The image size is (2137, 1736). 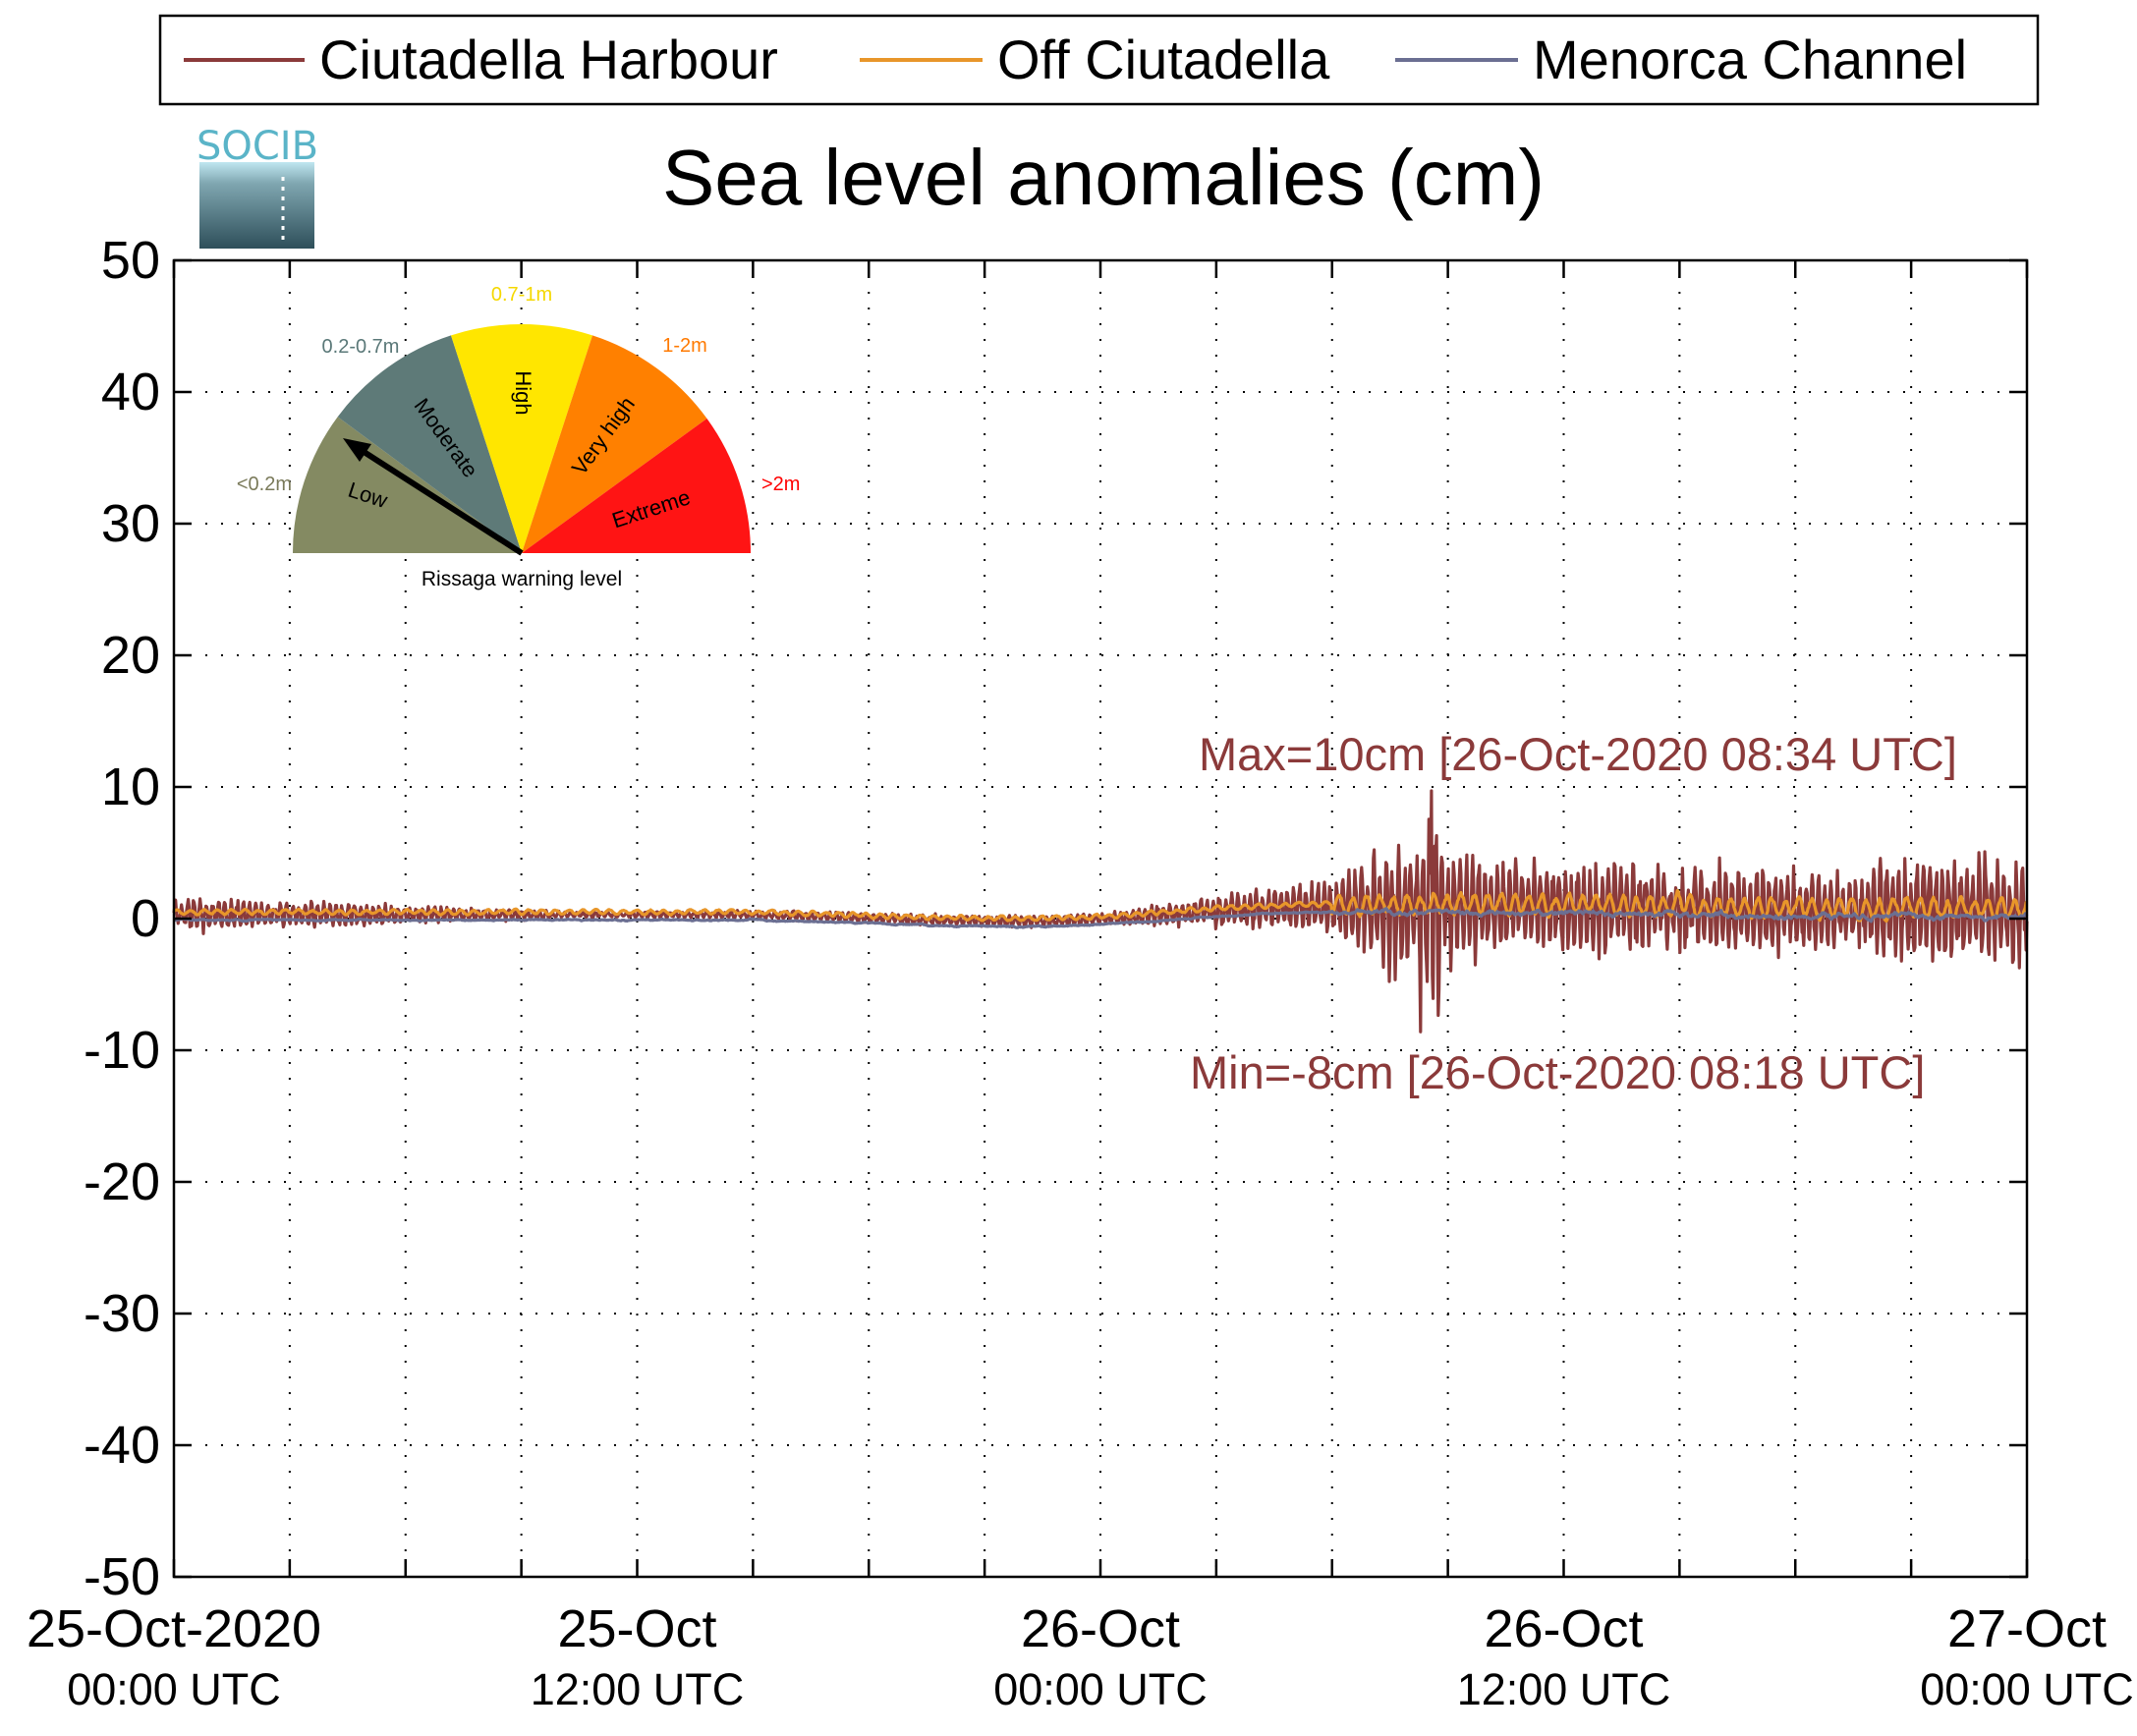 What do you see at coordinates (523, 392) in the screenshot?
I see `gauge-label-high: High` at bounding box center [523, 392].